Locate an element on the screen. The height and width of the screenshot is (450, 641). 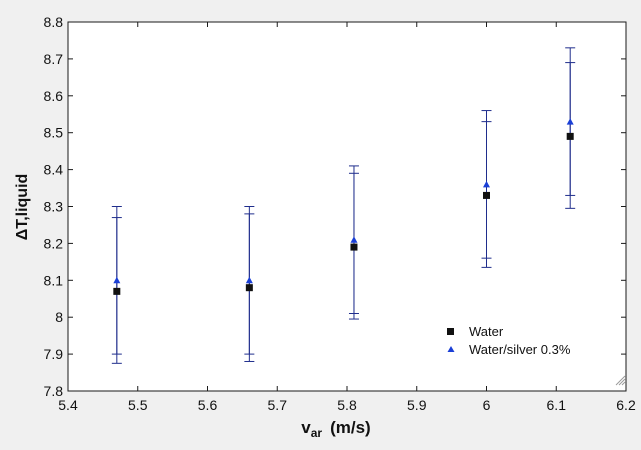
x-tick-label: 5.5 is located at coordinates (138, 405).